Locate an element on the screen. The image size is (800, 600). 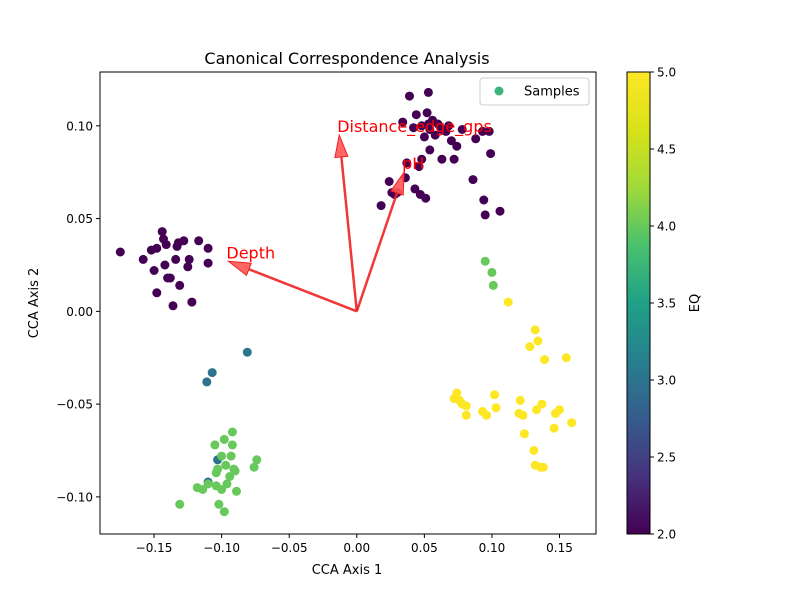
y-tick-label: 0.00 is located at coordinates (79, 312).